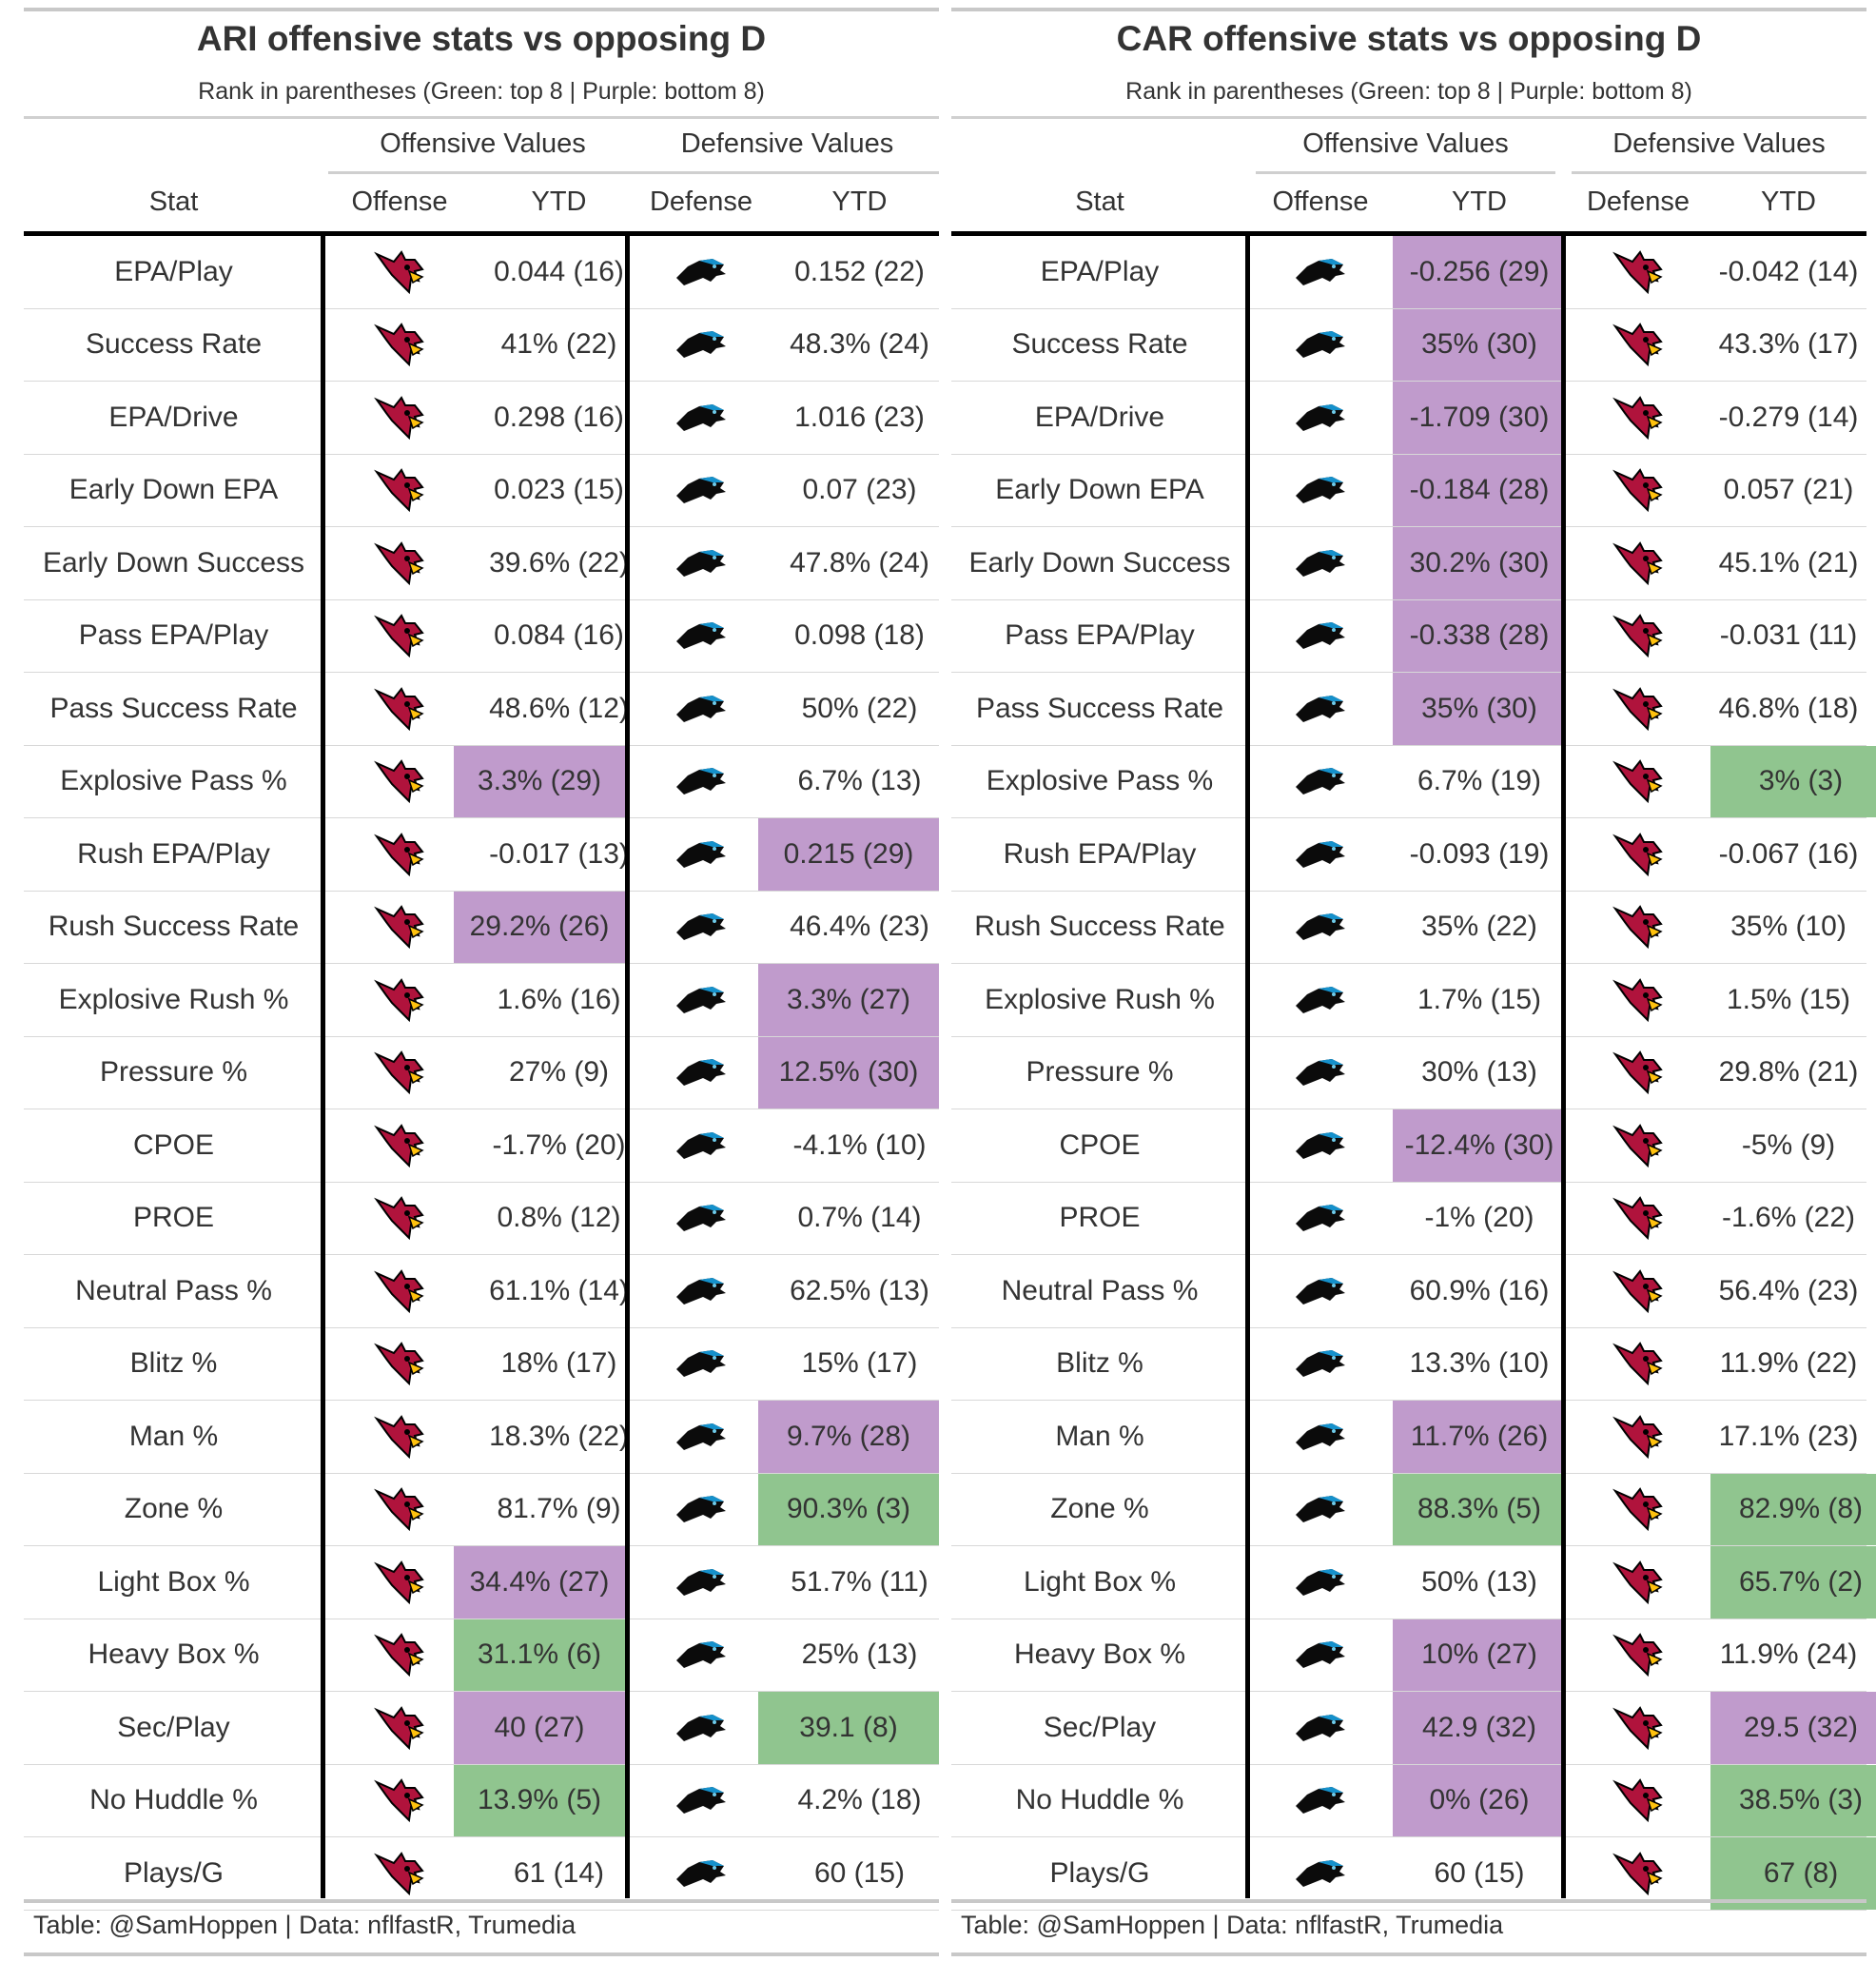  I want to click on table-row: Pressure % 27% (9) 12.5% (30), so click(481, 1072).